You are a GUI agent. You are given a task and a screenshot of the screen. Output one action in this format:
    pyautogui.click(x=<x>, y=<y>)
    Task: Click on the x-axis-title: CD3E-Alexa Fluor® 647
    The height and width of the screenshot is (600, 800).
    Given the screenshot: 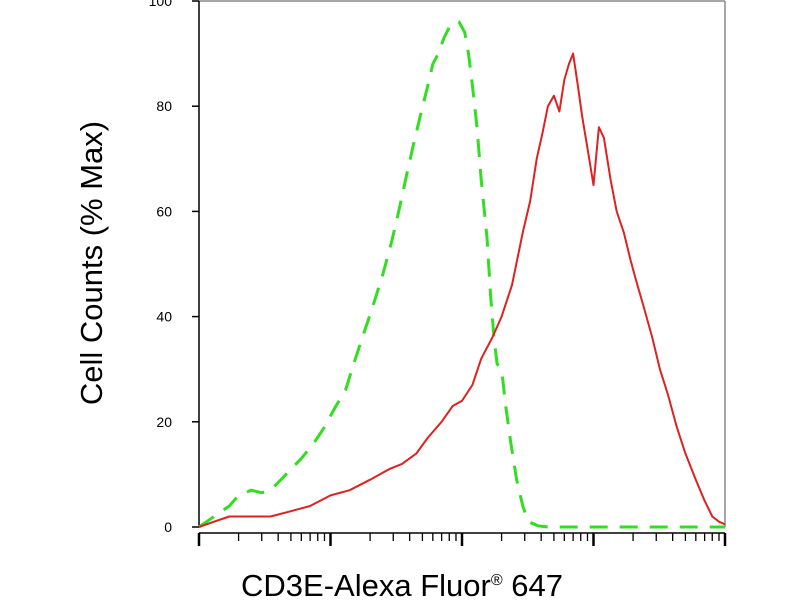 What is the action you would take?
    pyautogui.click(x=402, y=584)
    